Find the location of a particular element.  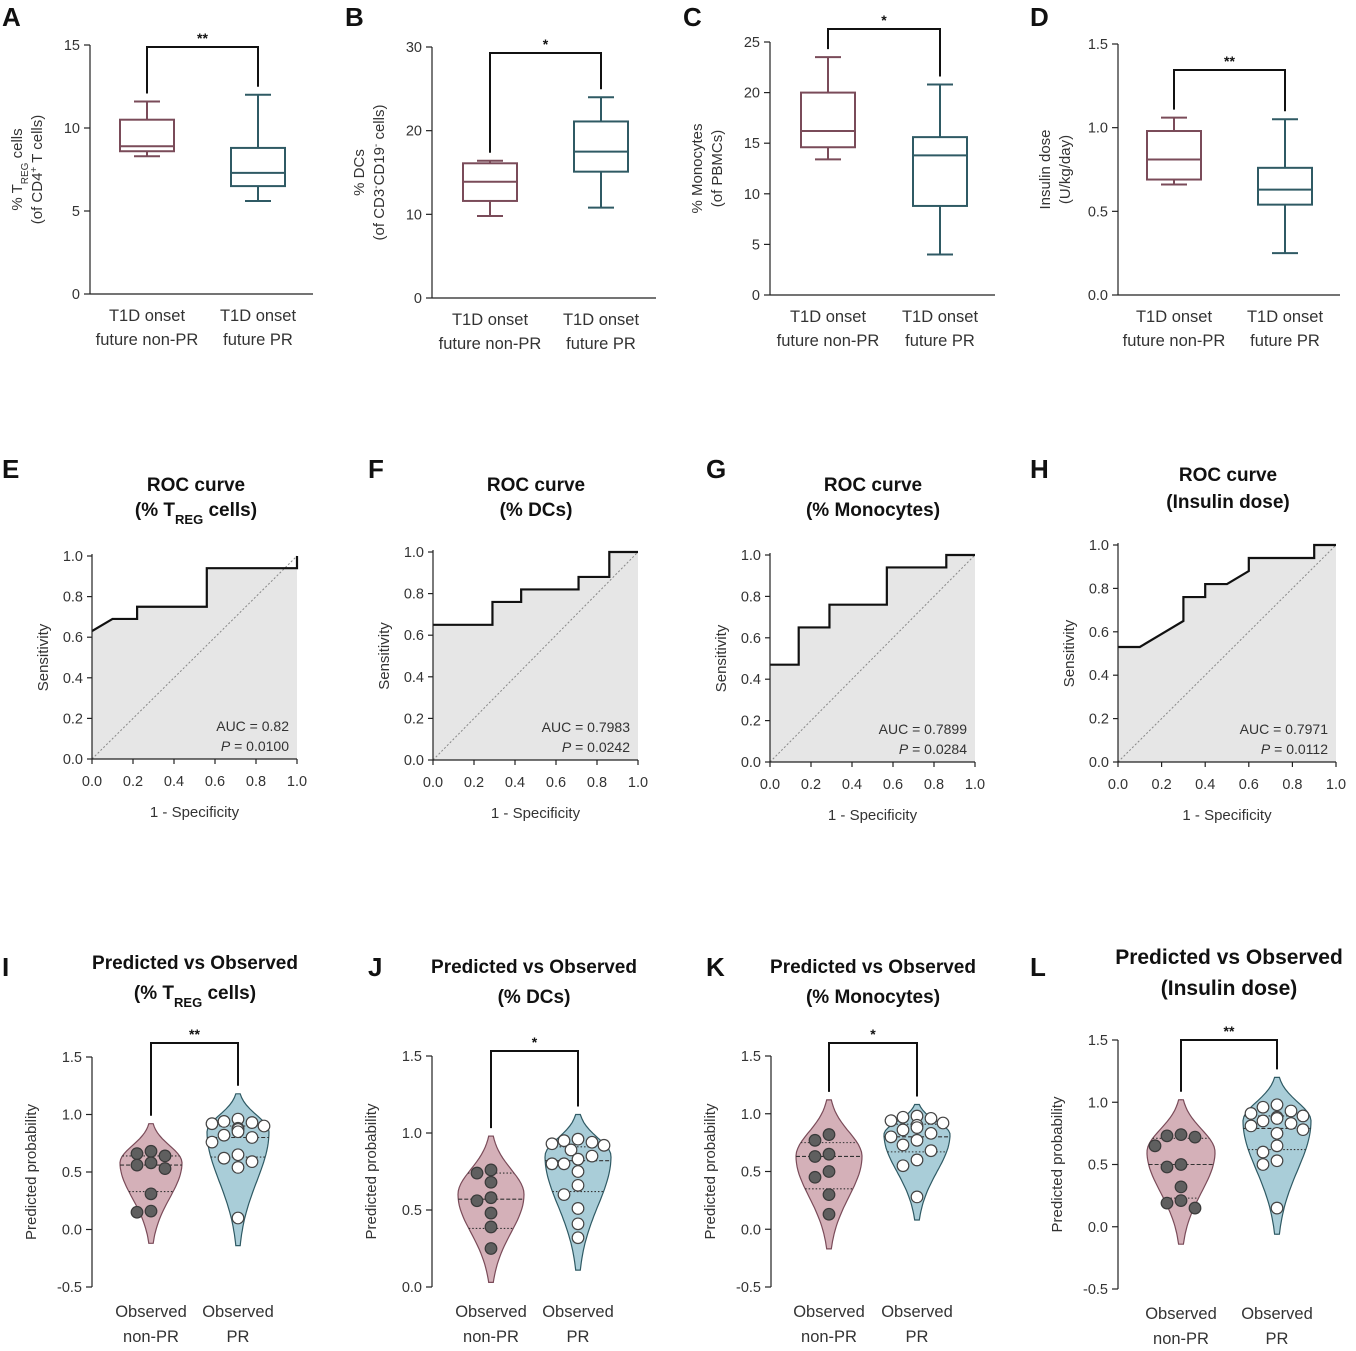

panel-letter: L is located at coordinates (1038, 967).